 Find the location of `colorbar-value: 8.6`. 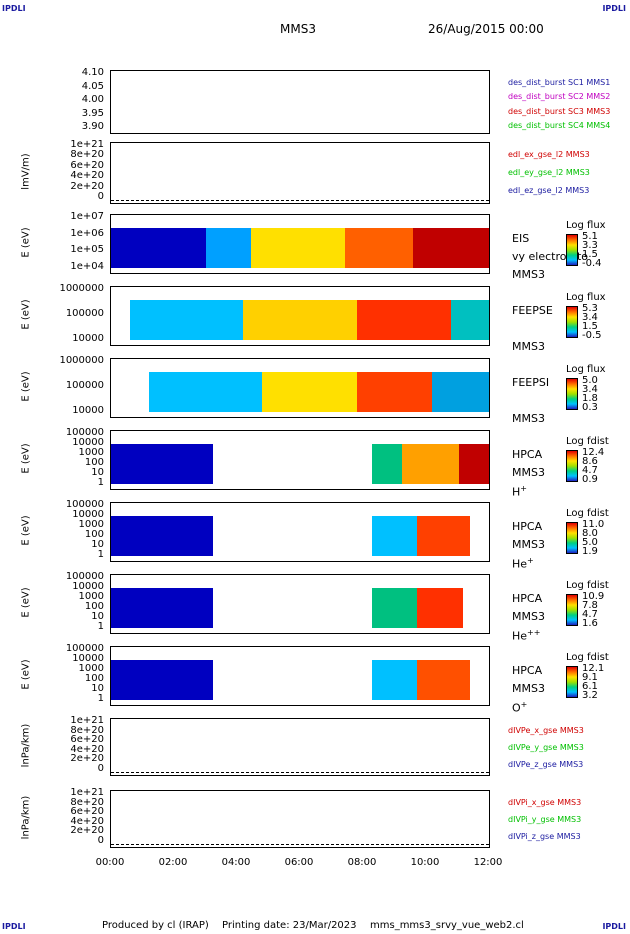

colorbar-value: 8.6 is located at coordinates (590, 461).